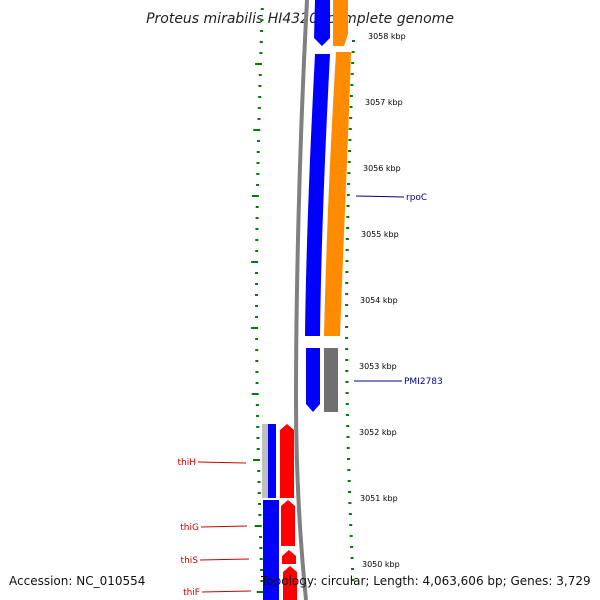  Describe the element at coordinates (290, 583) in the screenshot. I see `cds-thiF` at that location.